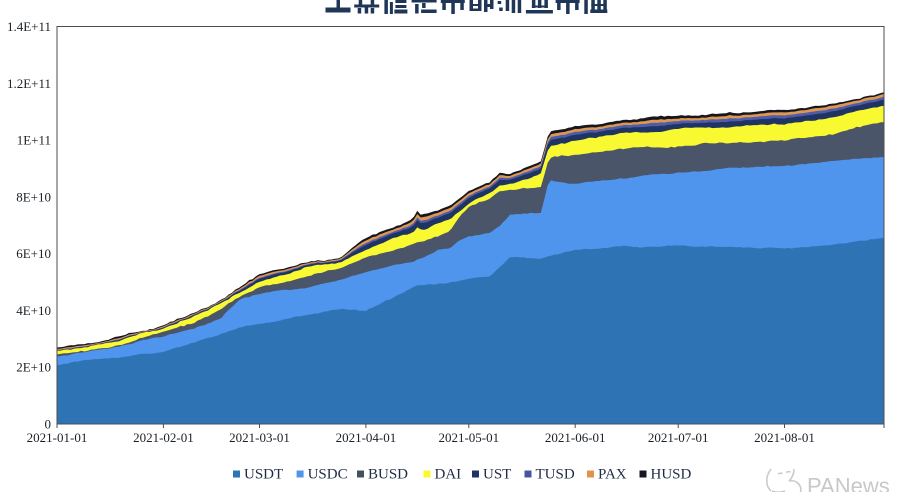 This screenshot has height=492, width=919. What do you see at coordinates (33, 253) in the screenshot?
I see `svg-text: 6E+10` at bounding box center [33, 253].